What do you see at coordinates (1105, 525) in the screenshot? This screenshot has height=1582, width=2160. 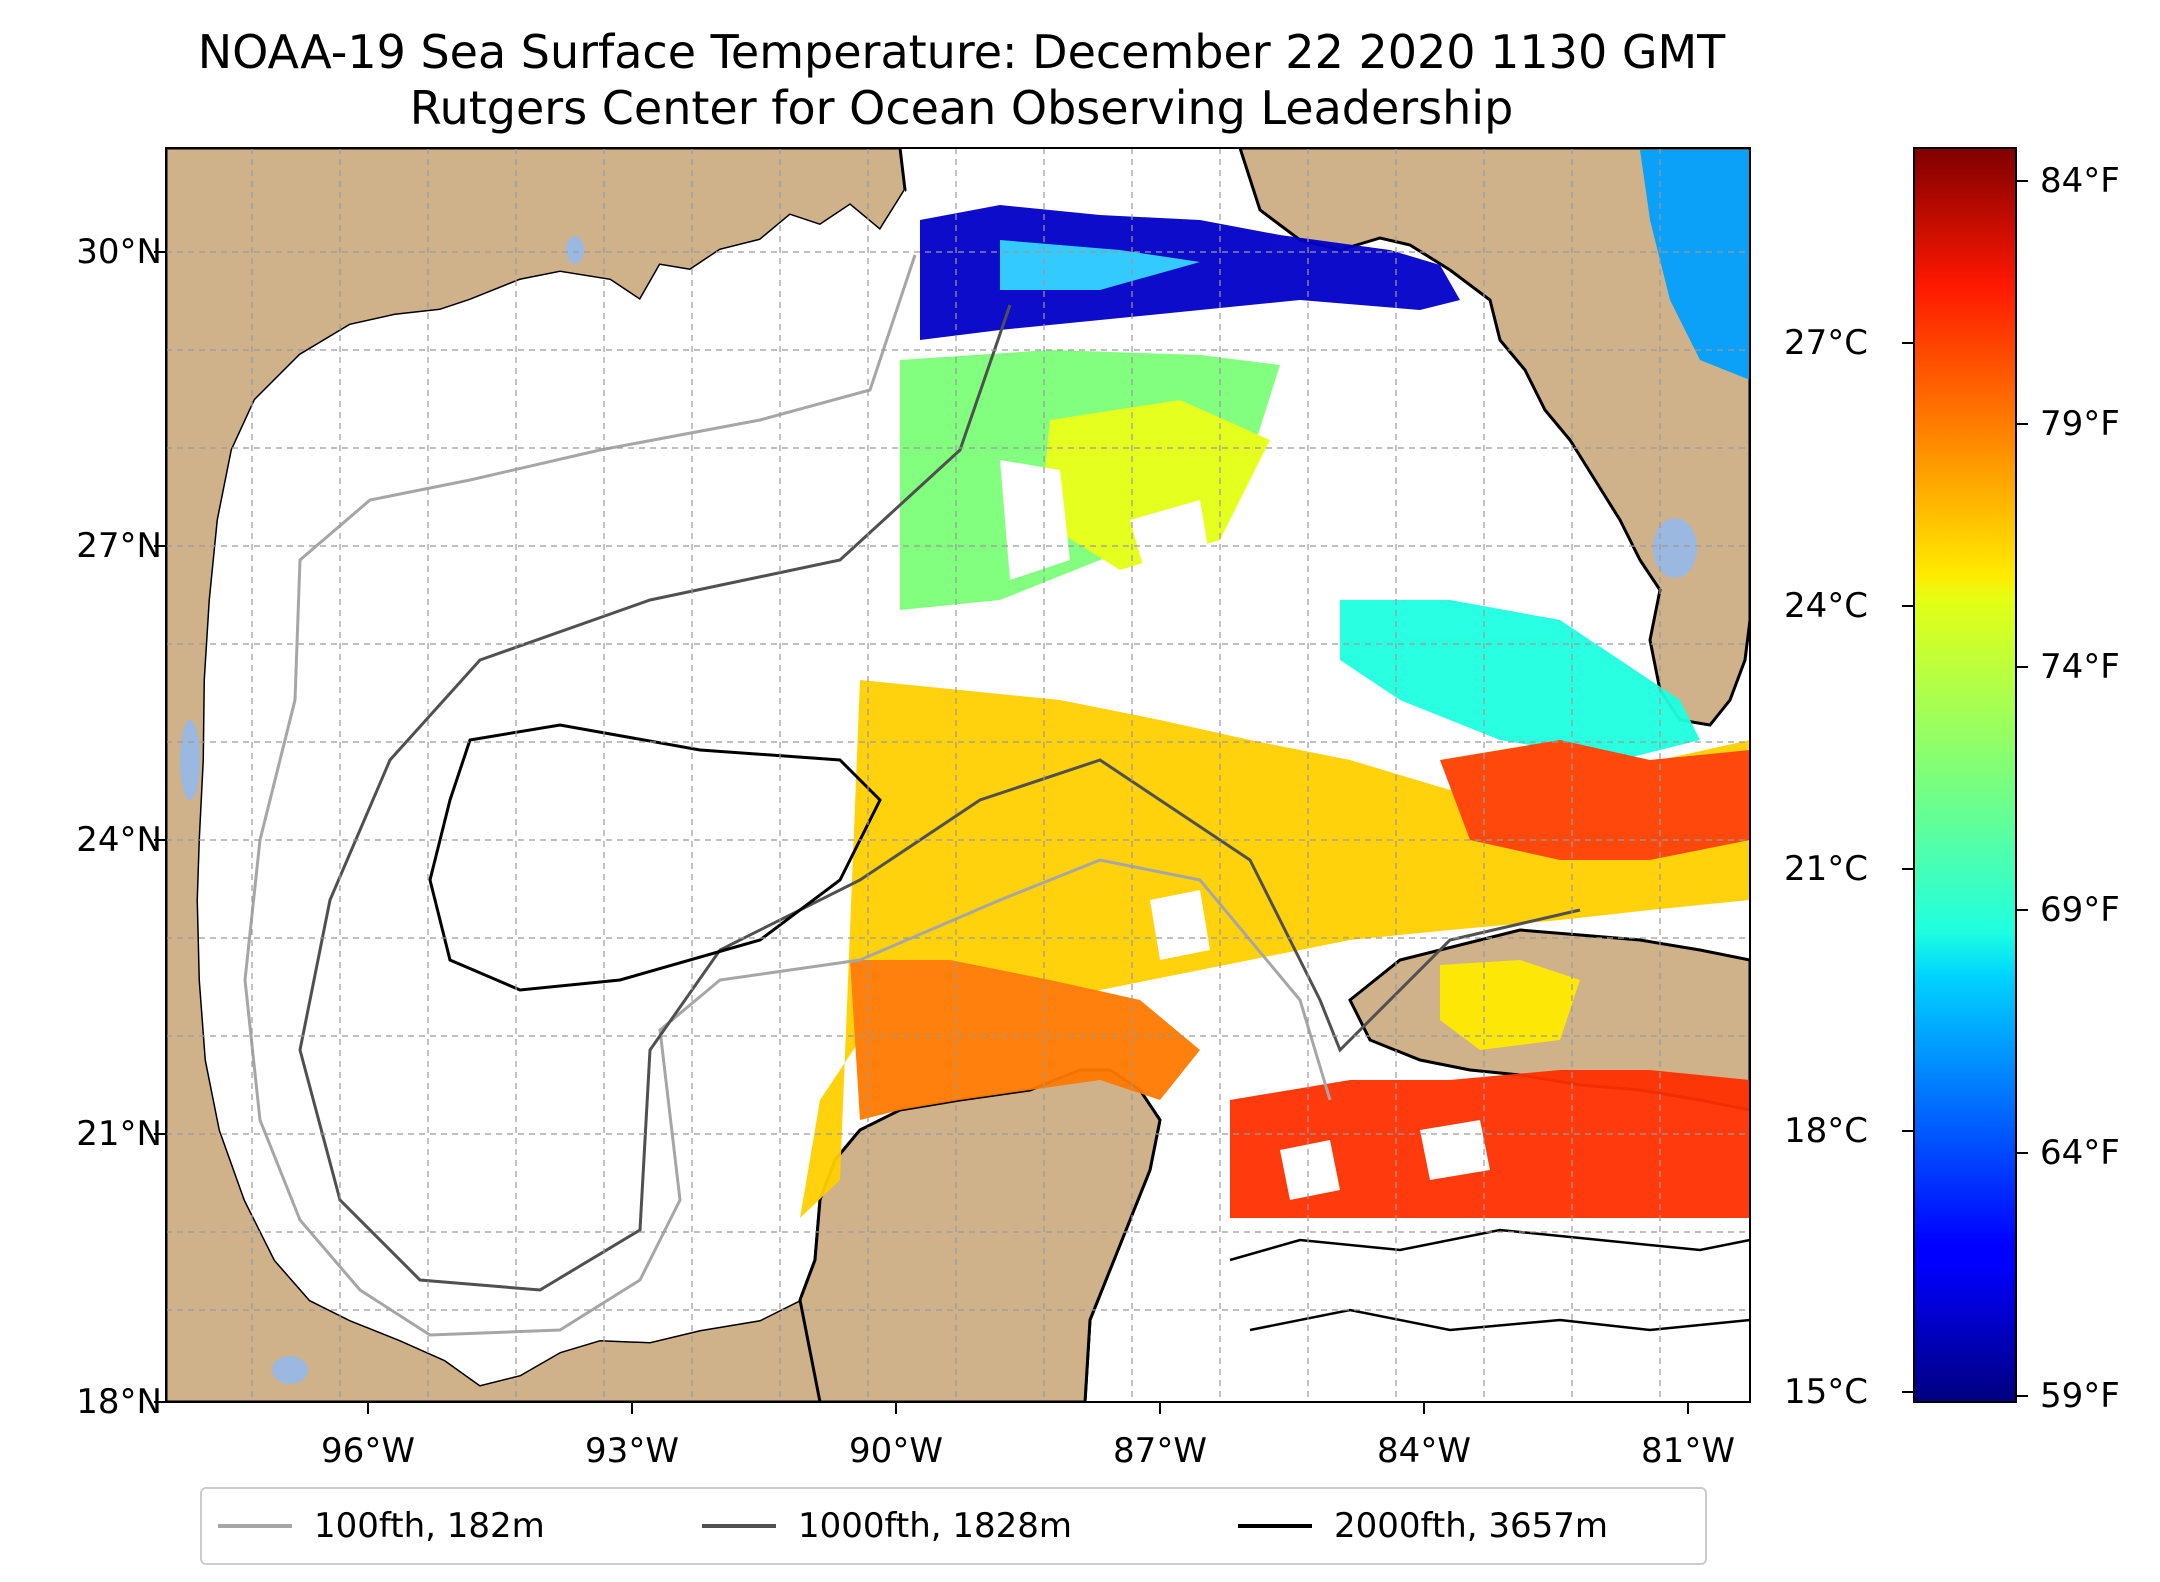 I see `sst-cloud-gaps` at bounding box center [1105, 525].